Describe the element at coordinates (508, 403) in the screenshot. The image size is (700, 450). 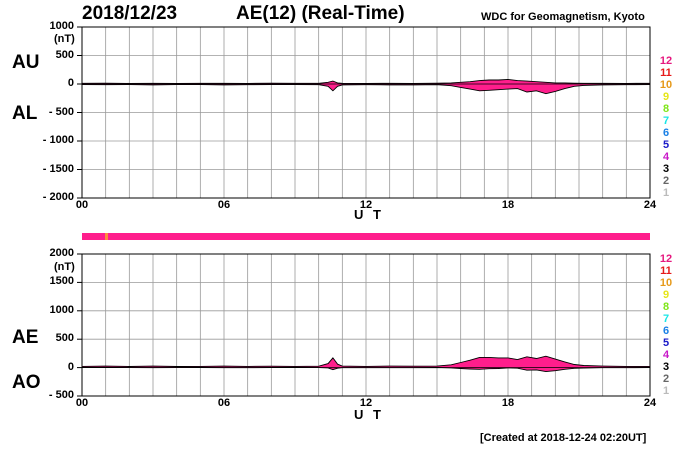
I see `bottom-x-tick-label: 18` at that location.